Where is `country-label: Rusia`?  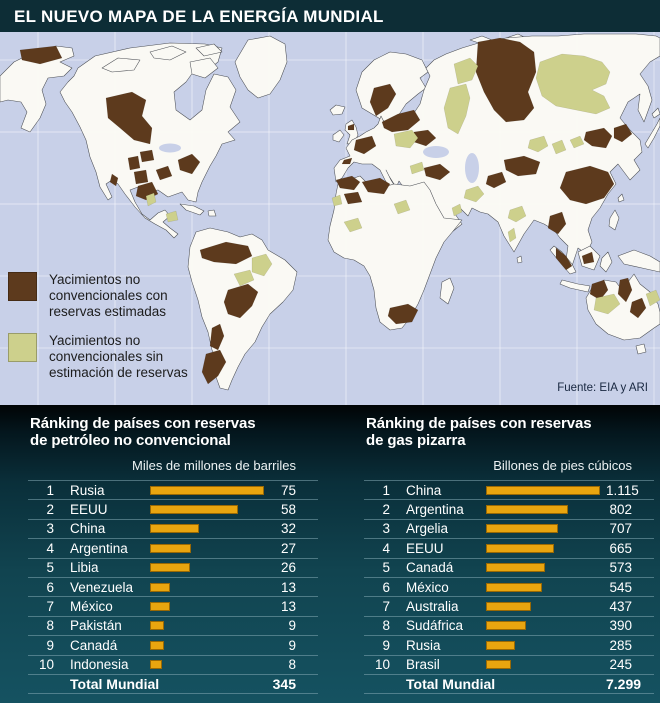 country-label: Rusia is located at coordinates (423, 645).